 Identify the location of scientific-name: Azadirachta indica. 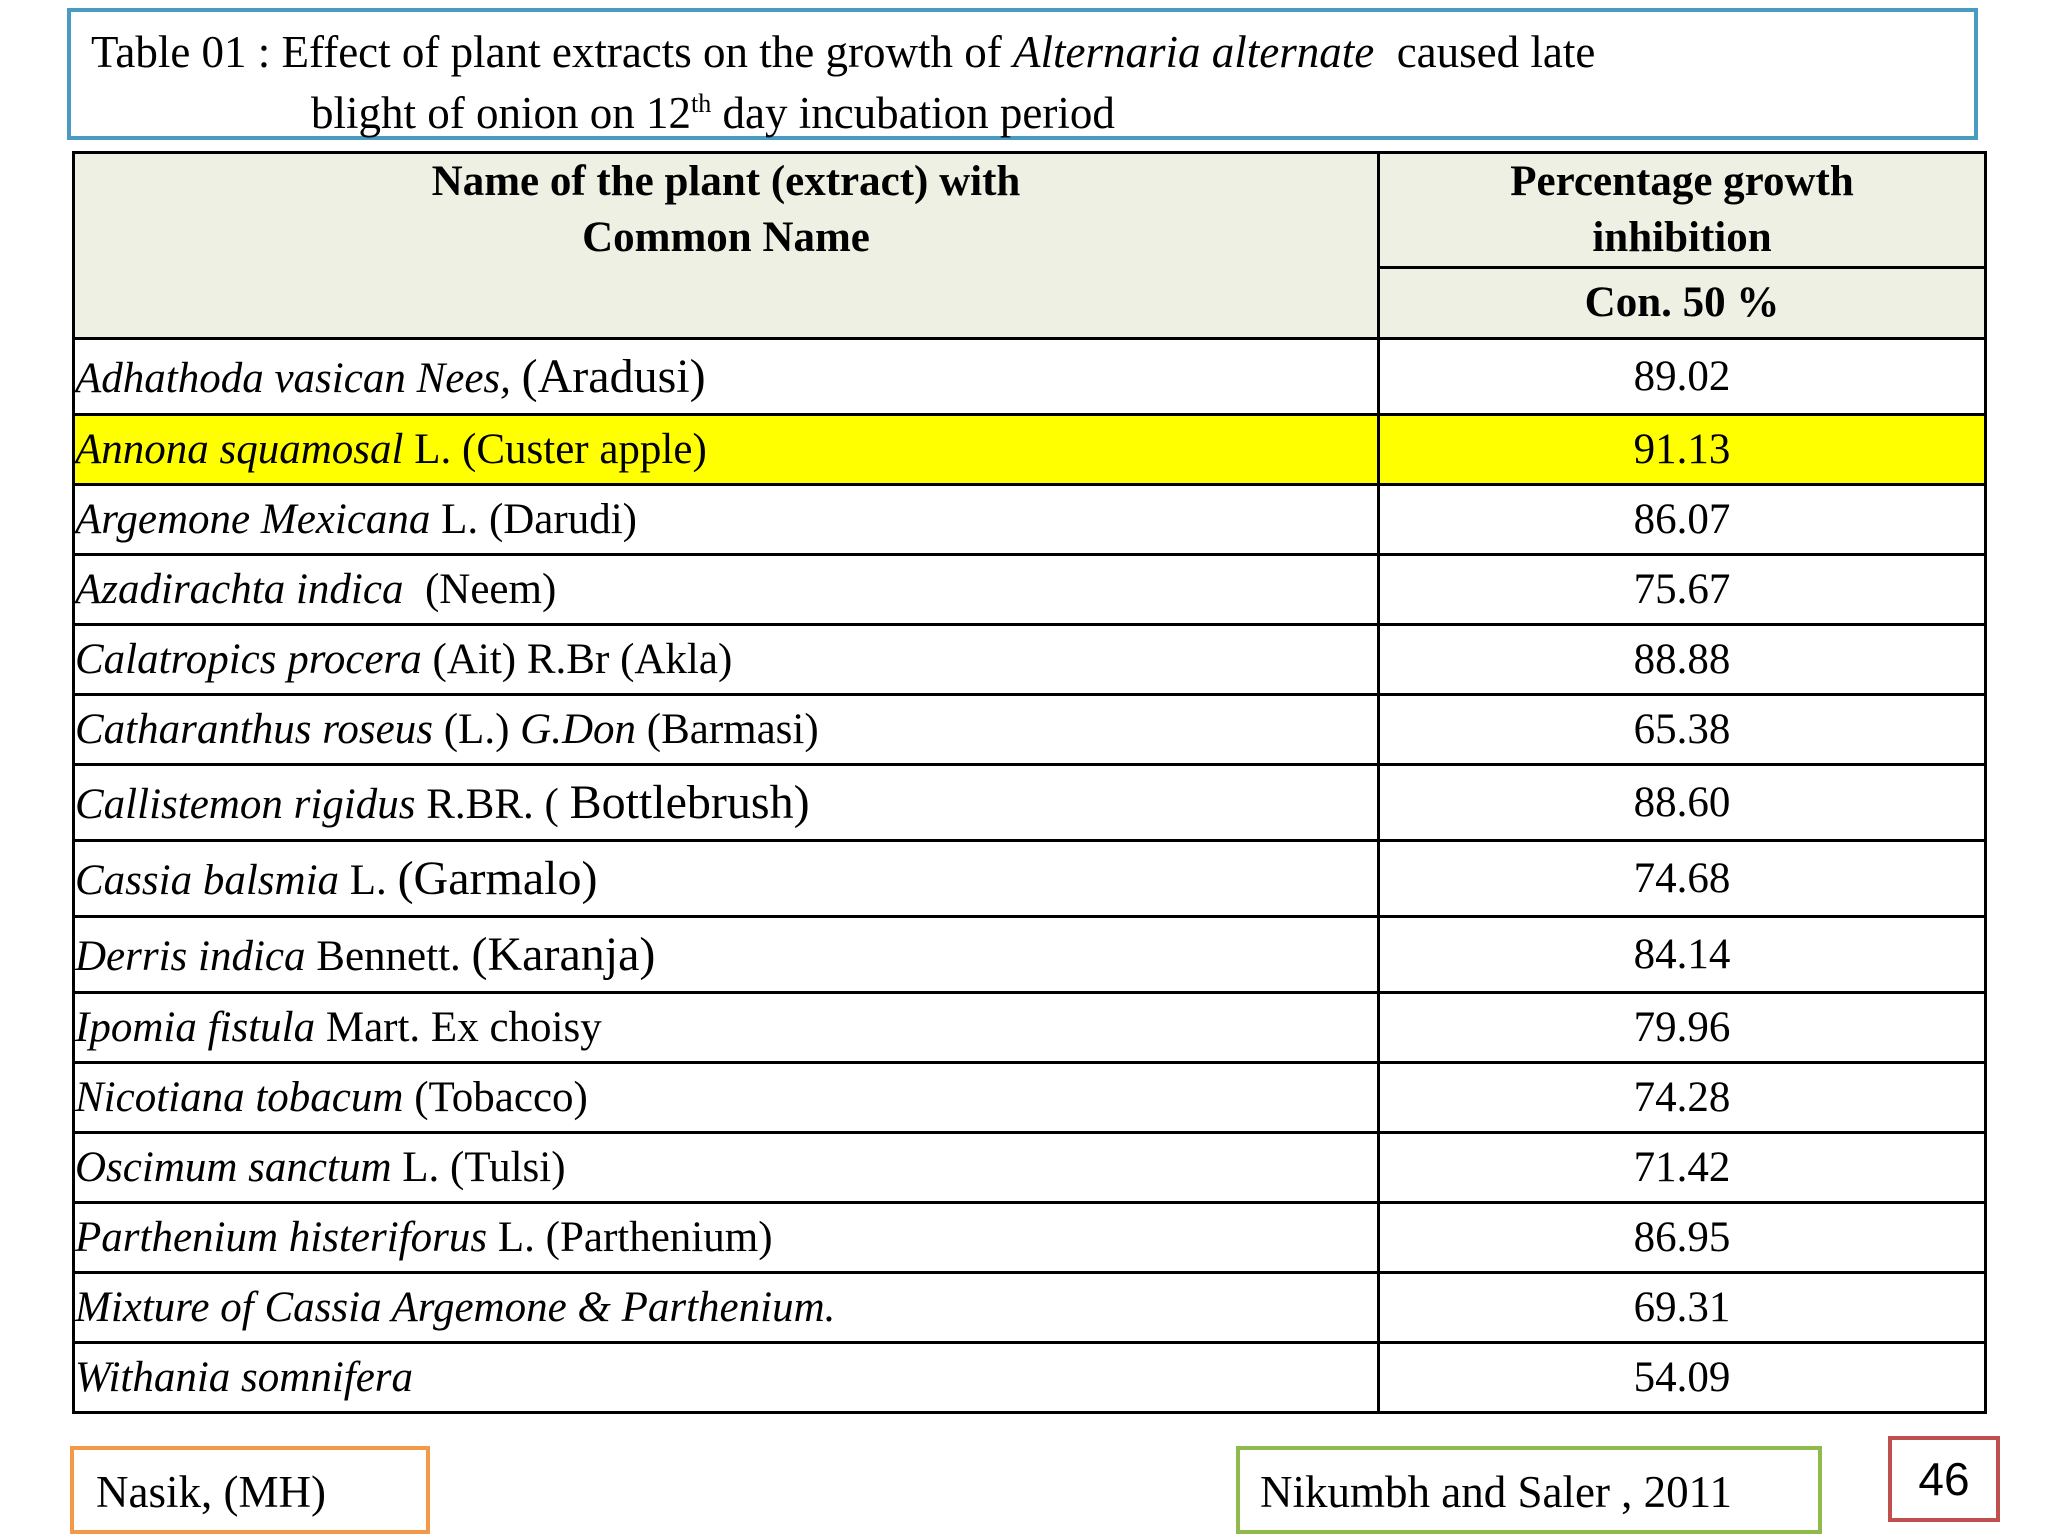
(239, 589).